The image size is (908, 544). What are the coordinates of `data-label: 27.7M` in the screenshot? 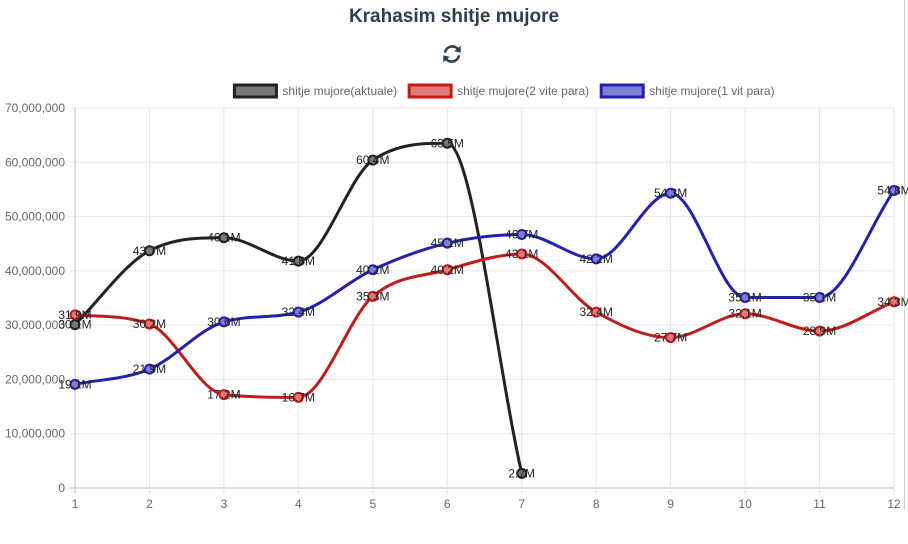 It's located at (670, 338).